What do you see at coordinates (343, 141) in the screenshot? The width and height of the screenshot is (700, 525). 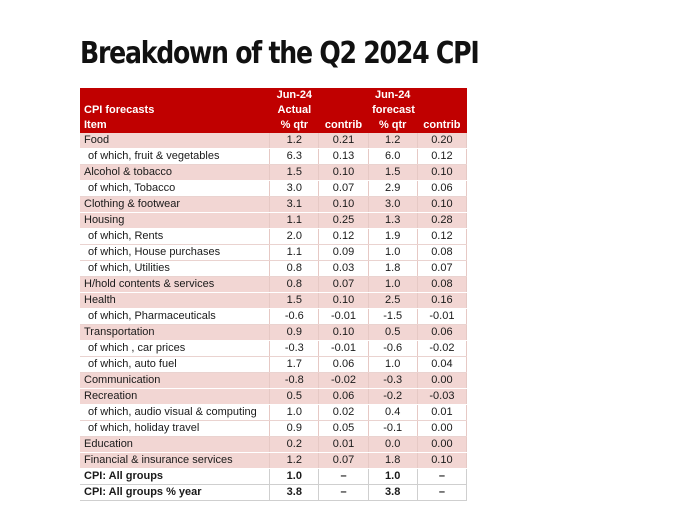 I see `actual-contrib-cell: 0.21` at bounding box center [343, 141].